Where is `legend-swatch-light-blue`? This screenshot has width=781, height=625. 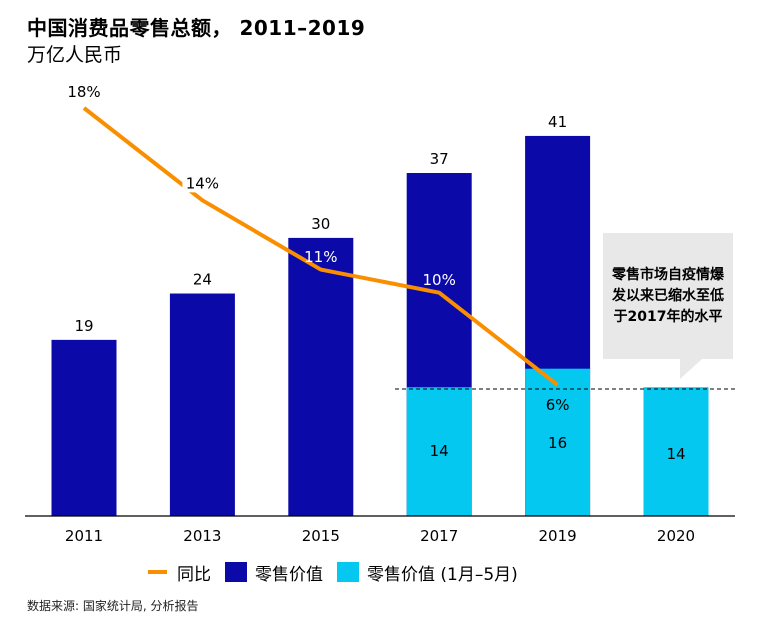 legend-swatch-light-blue is located at coordinates (348, 572).